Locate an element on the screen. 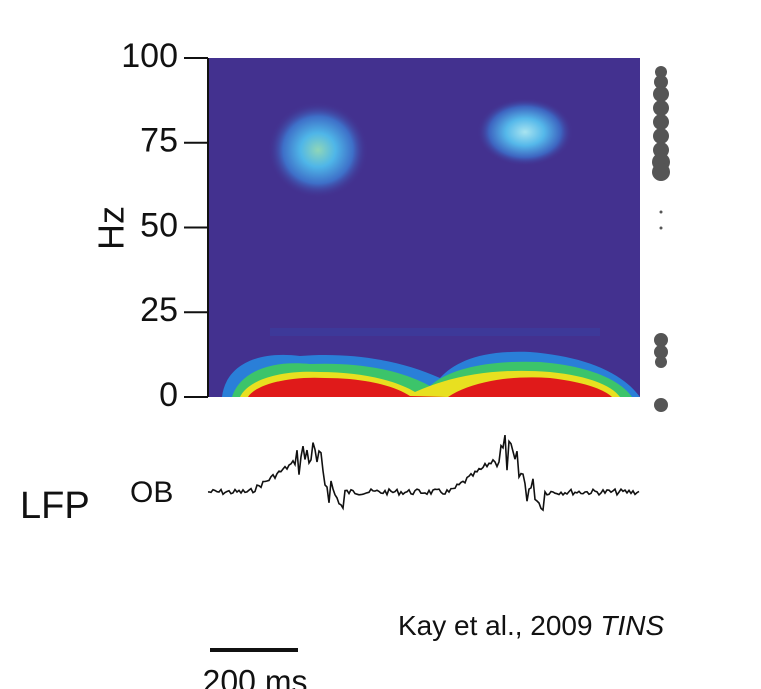  y-tick-label: 100 is located at coordinates (149, 56).